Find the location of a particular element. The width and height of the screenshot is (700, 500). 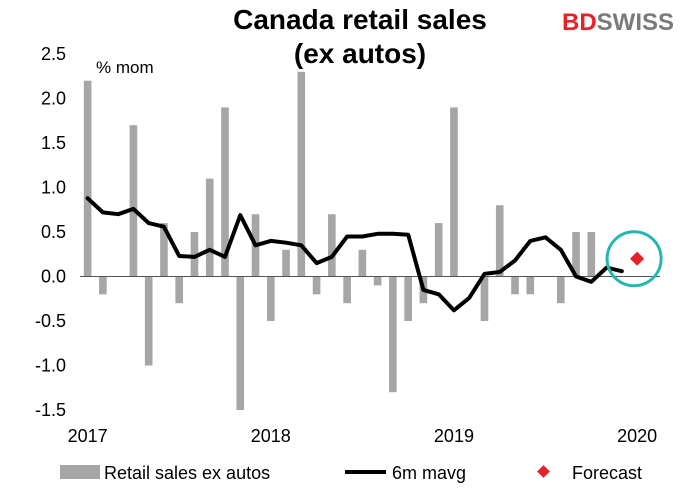

legend-swatch-forecast is located at coordinates (543, 471).